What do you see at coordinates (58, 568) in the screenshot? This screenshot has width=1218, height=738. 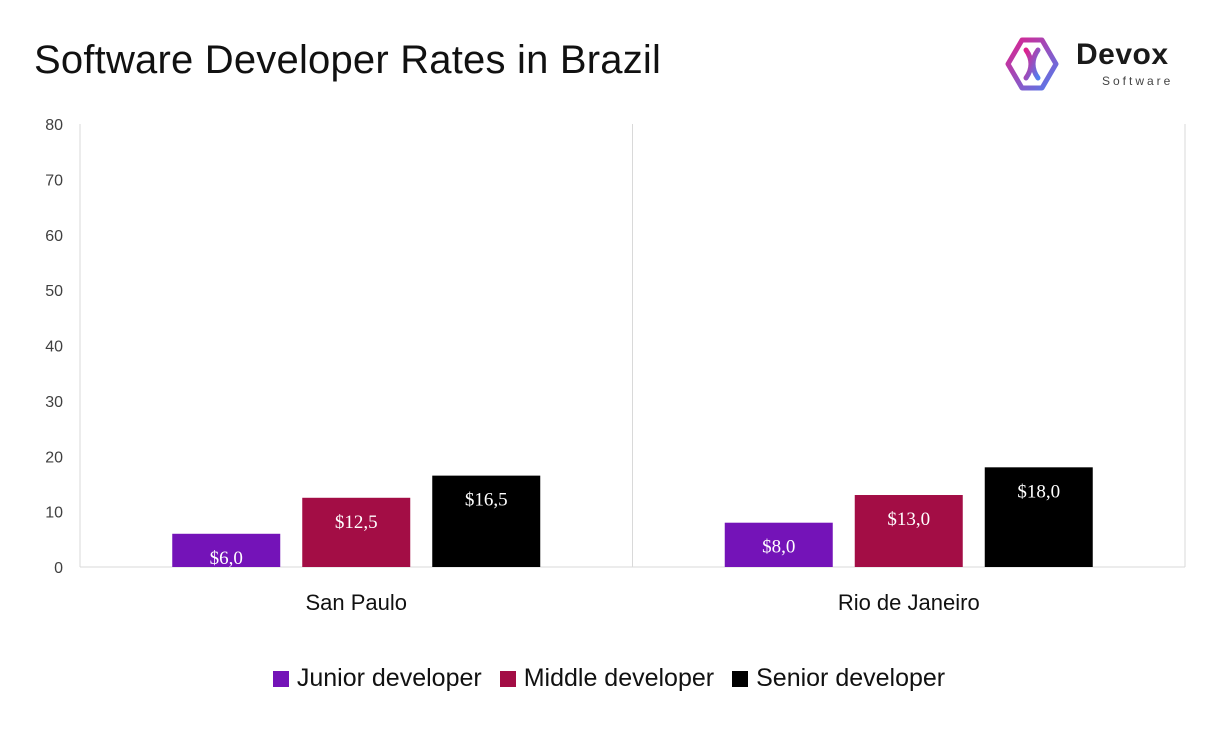 I see `y-tick-label: 0` at bounding box center [58, 568].